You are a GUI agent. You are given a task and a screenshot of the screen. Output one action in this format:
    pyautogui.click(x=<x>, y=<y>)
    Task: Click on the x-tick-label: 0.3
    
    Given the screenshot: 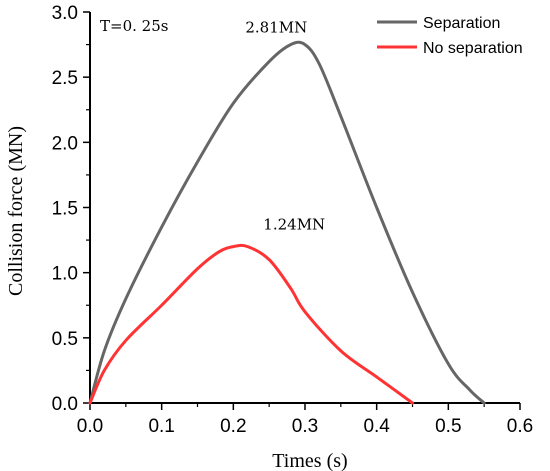 What is the action you would take?
    pyautogui.click(x=305, y=426)
    